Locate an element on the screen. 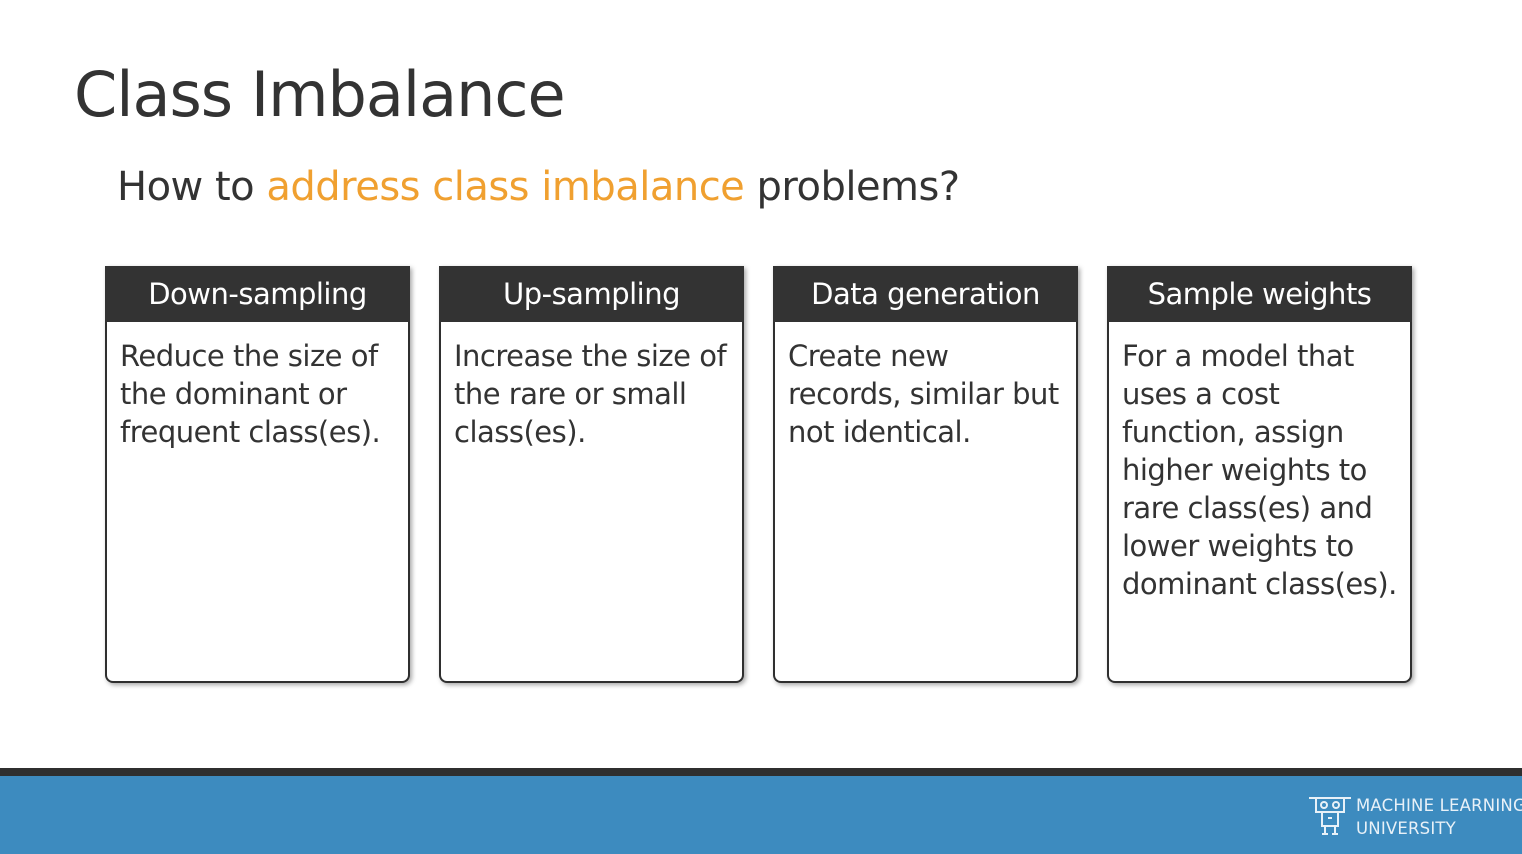  card-header: Up-sampling is located at coordinates (591, 294).